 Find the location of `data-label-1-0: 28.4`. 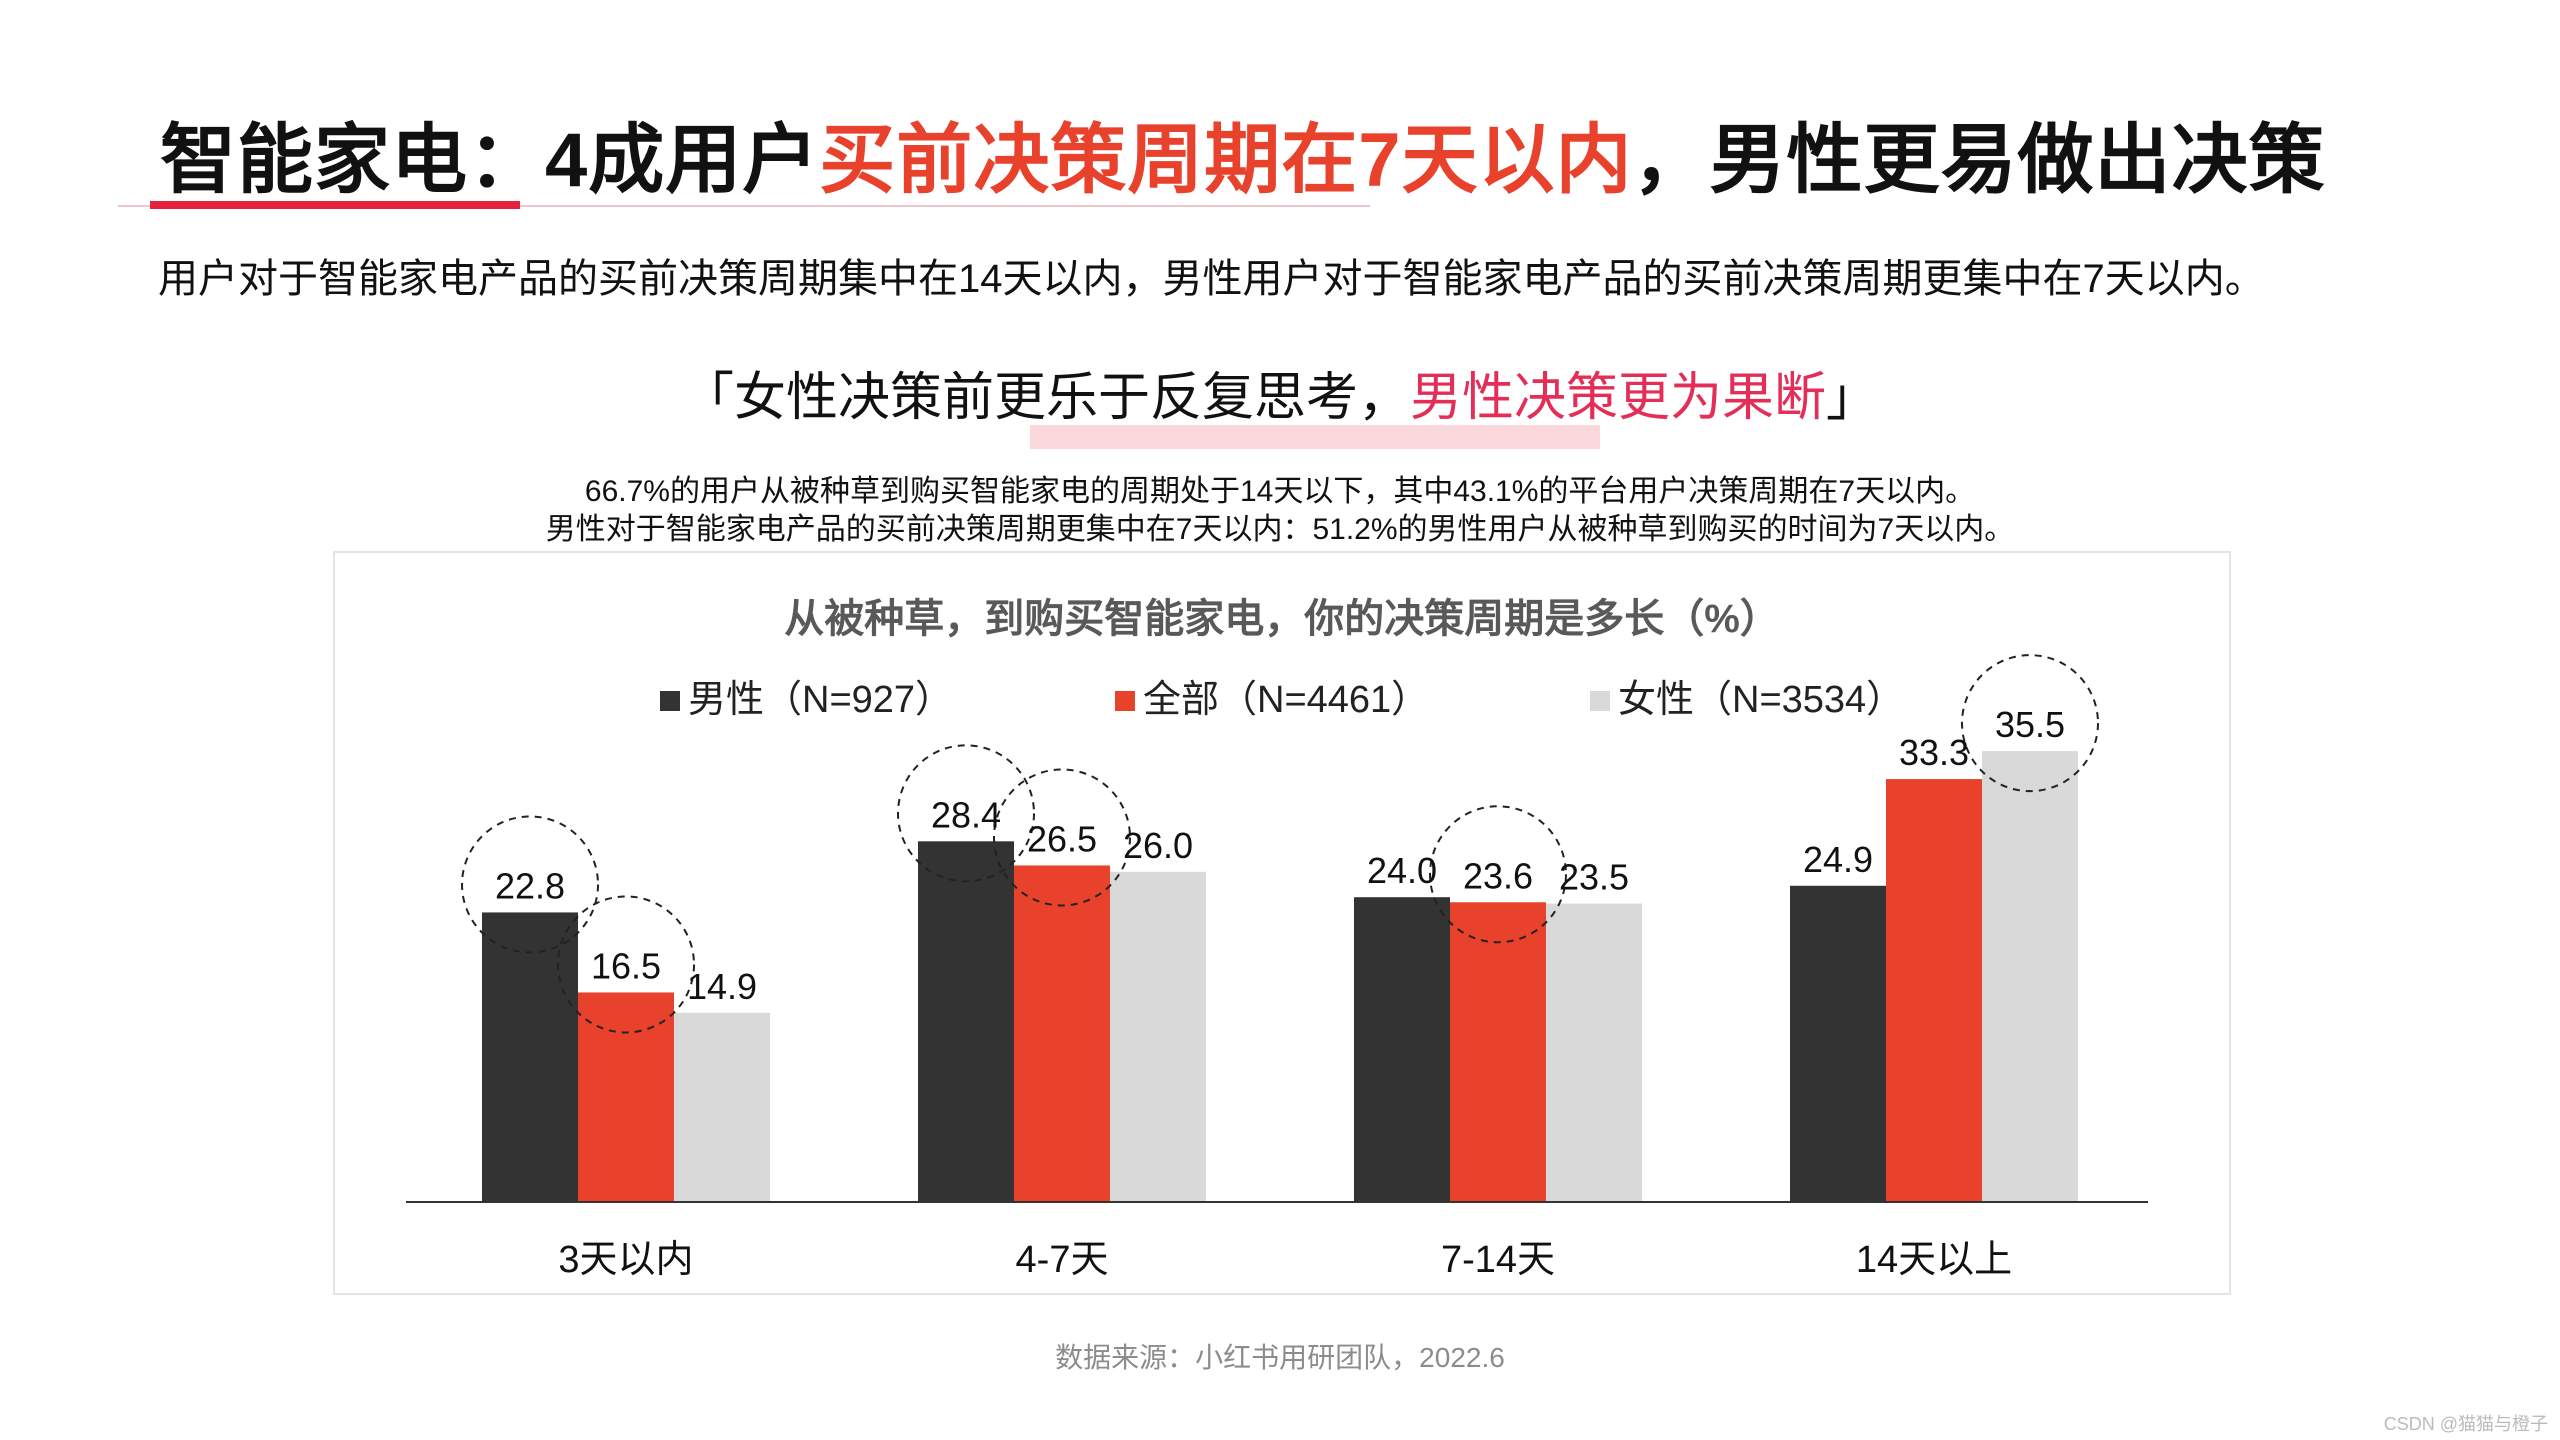

data-label-1-0: 28.4 is located at coordinates (966, 814).